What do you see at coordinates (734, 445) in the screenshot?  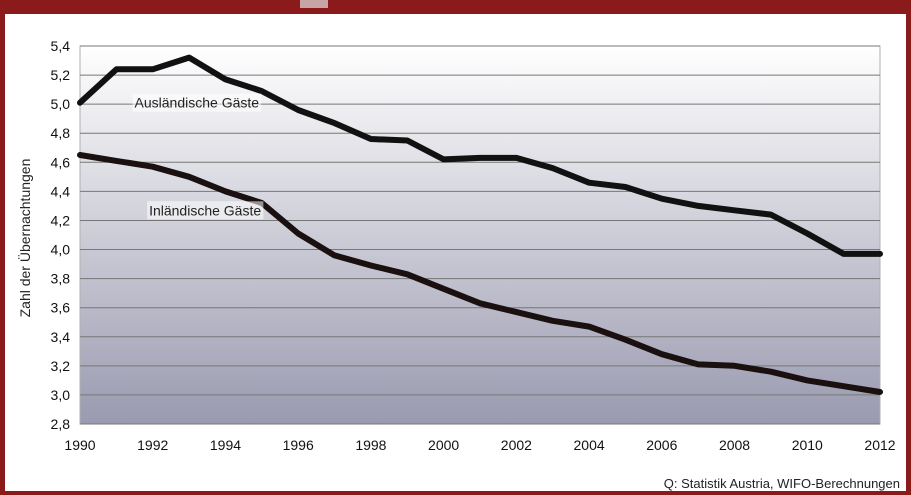 I see `x-tick-label: 2008` at bounding box center [734, 445].